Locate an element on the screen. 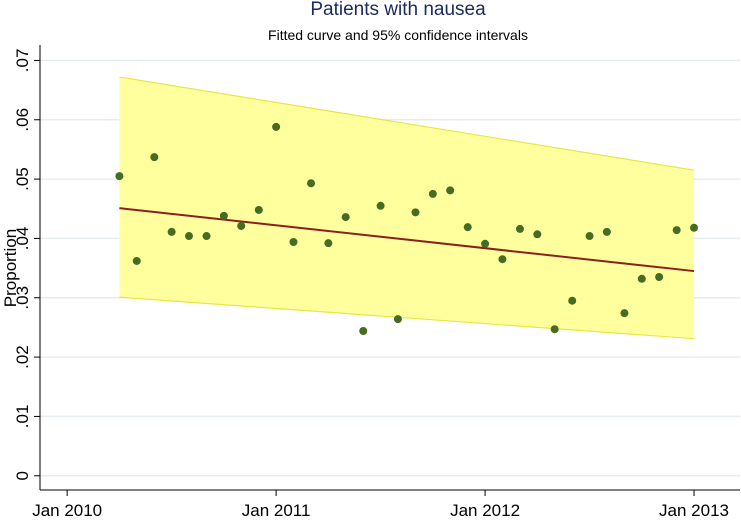 This screenshot has width=741, height=520. y-tick-label: .05 is located at coordinates (22, 179).